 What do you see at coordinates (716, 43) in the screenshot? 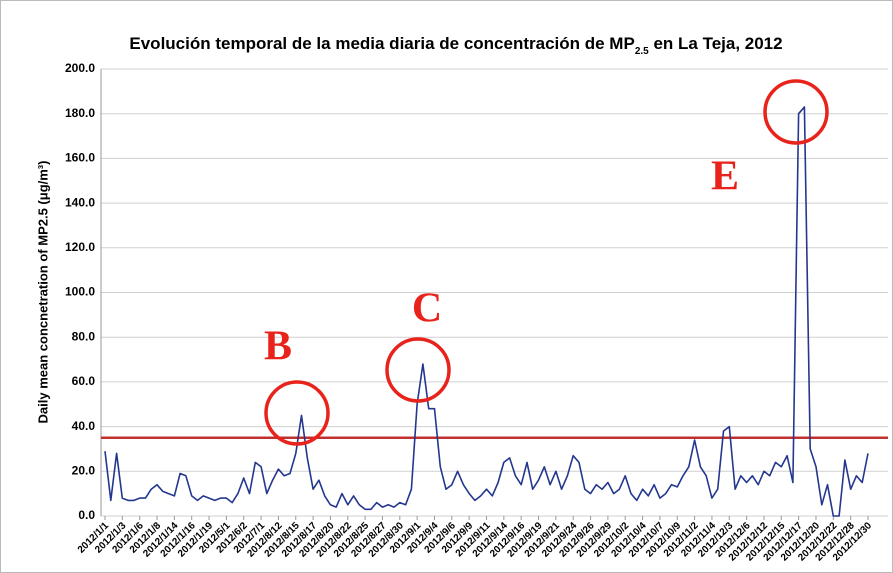
I see `title-suffix: en La Teja, 2012` at bounding box center [716, 43].